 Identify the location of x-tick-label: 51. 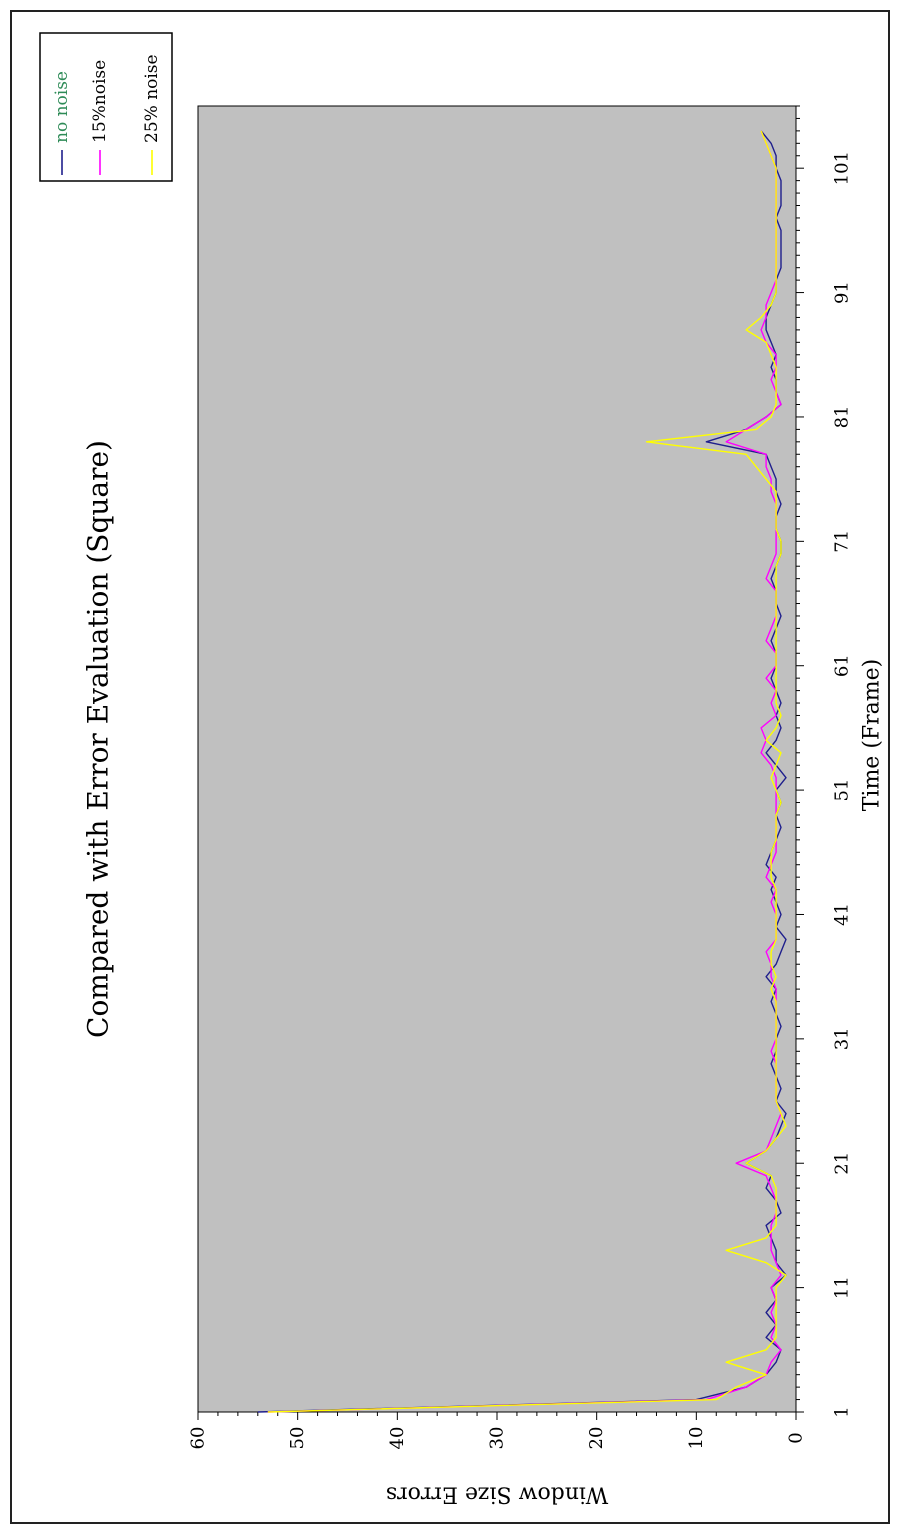
(842, 790).